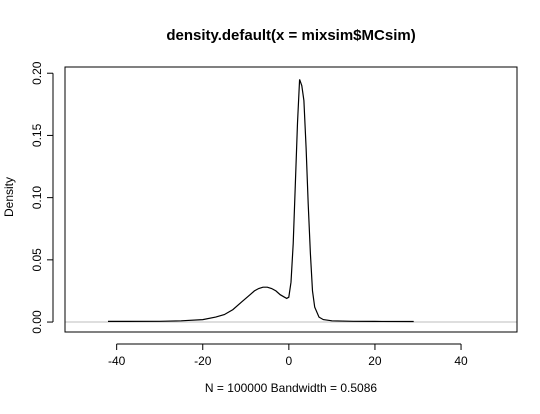  Describe the element at coordinates (117, 361) in the screenshot. I see `x-tick-label: -40` at that location.